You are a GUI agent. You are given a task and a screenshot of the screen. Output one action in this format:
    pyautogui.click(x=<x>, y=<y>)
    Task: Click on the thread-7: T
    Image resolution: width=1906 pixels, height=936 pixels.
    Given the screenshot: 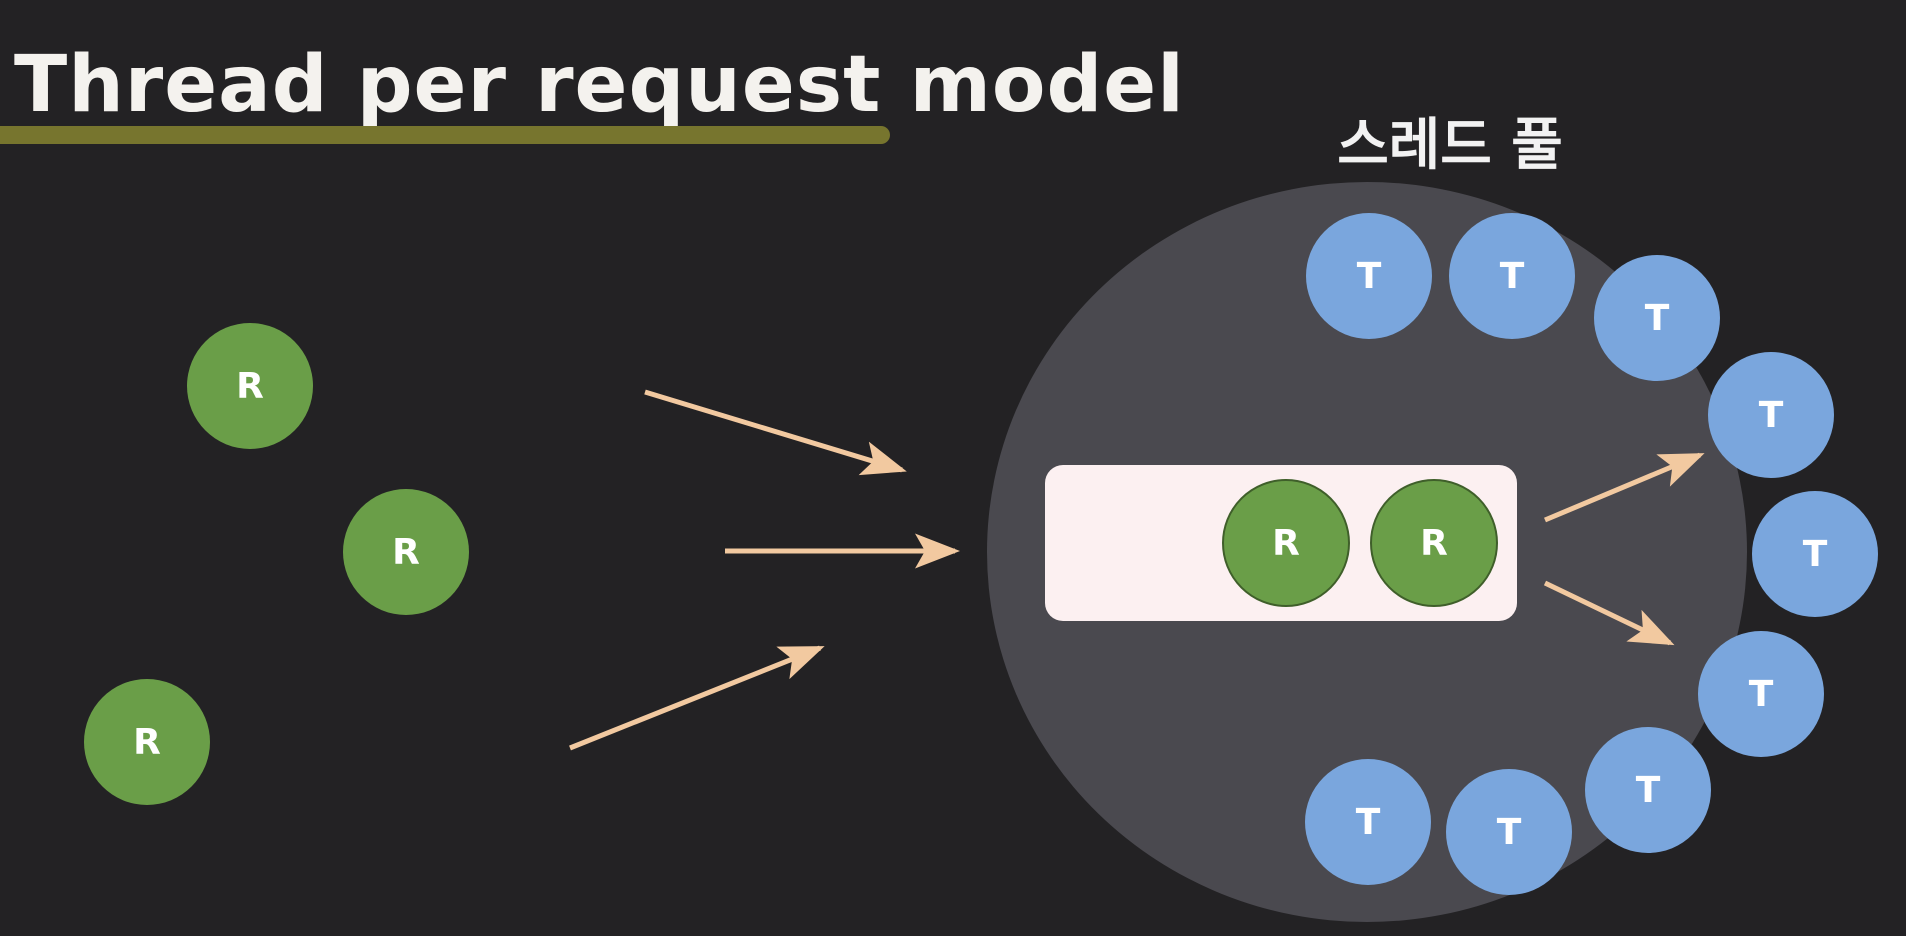 What is the action you would take?
    pyautogui.click(x=1648, y=790)
    